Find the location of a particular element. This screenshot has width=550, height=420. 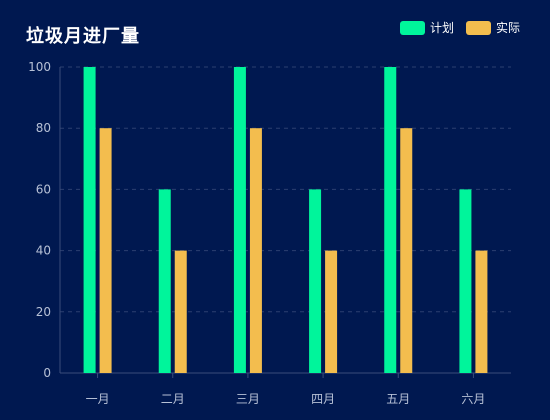

legend-swatch-plan is located at coordinates (412, 27).